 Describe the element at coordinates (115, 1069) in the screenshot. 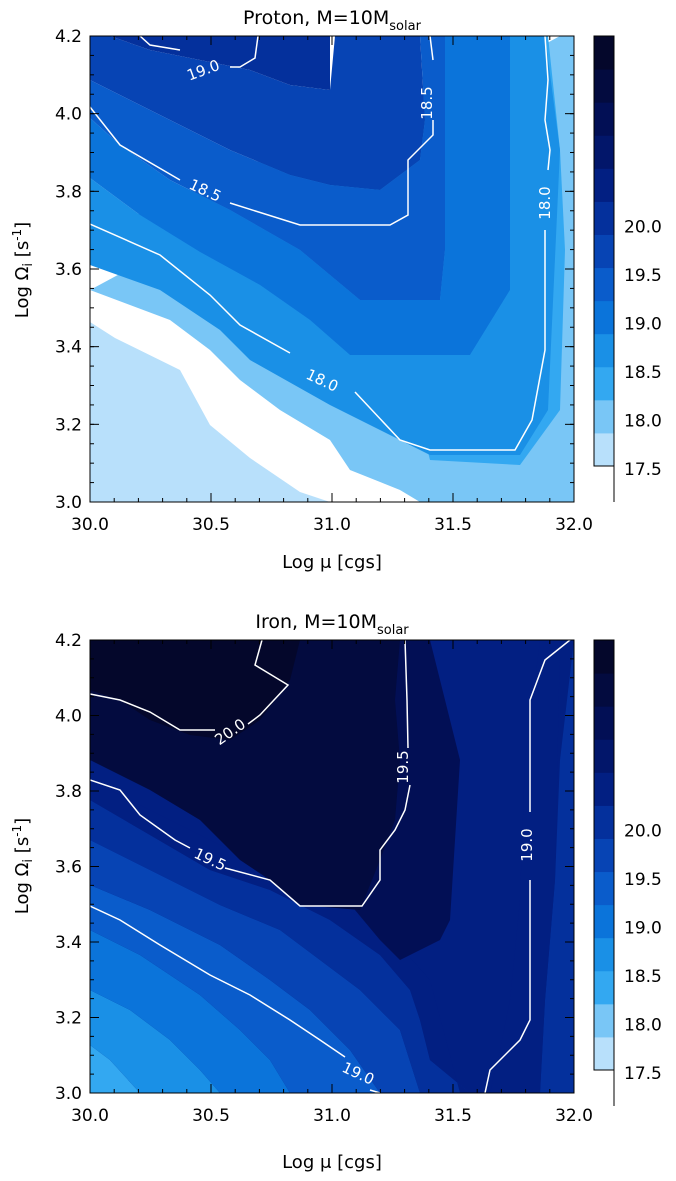

I see `iron-region-17.75` at that location.